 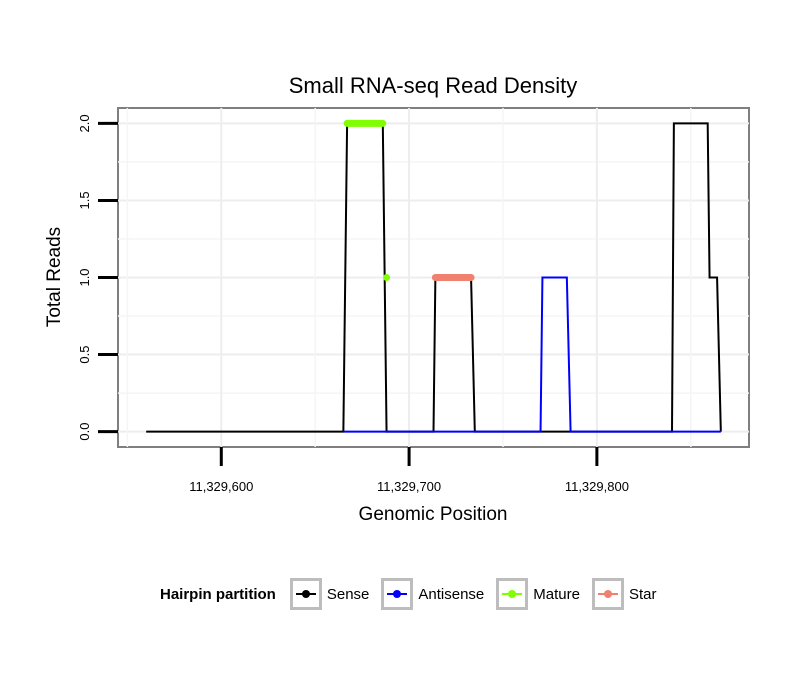 I want to click on legend-item-star: Star, so click(x=627, y=594).